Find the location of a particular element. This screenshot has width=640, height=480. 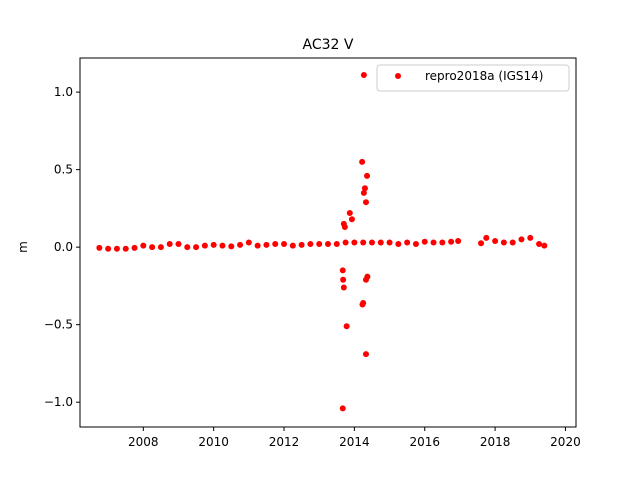

x-tick-label: 2008 is located at coordinates (143, 442).